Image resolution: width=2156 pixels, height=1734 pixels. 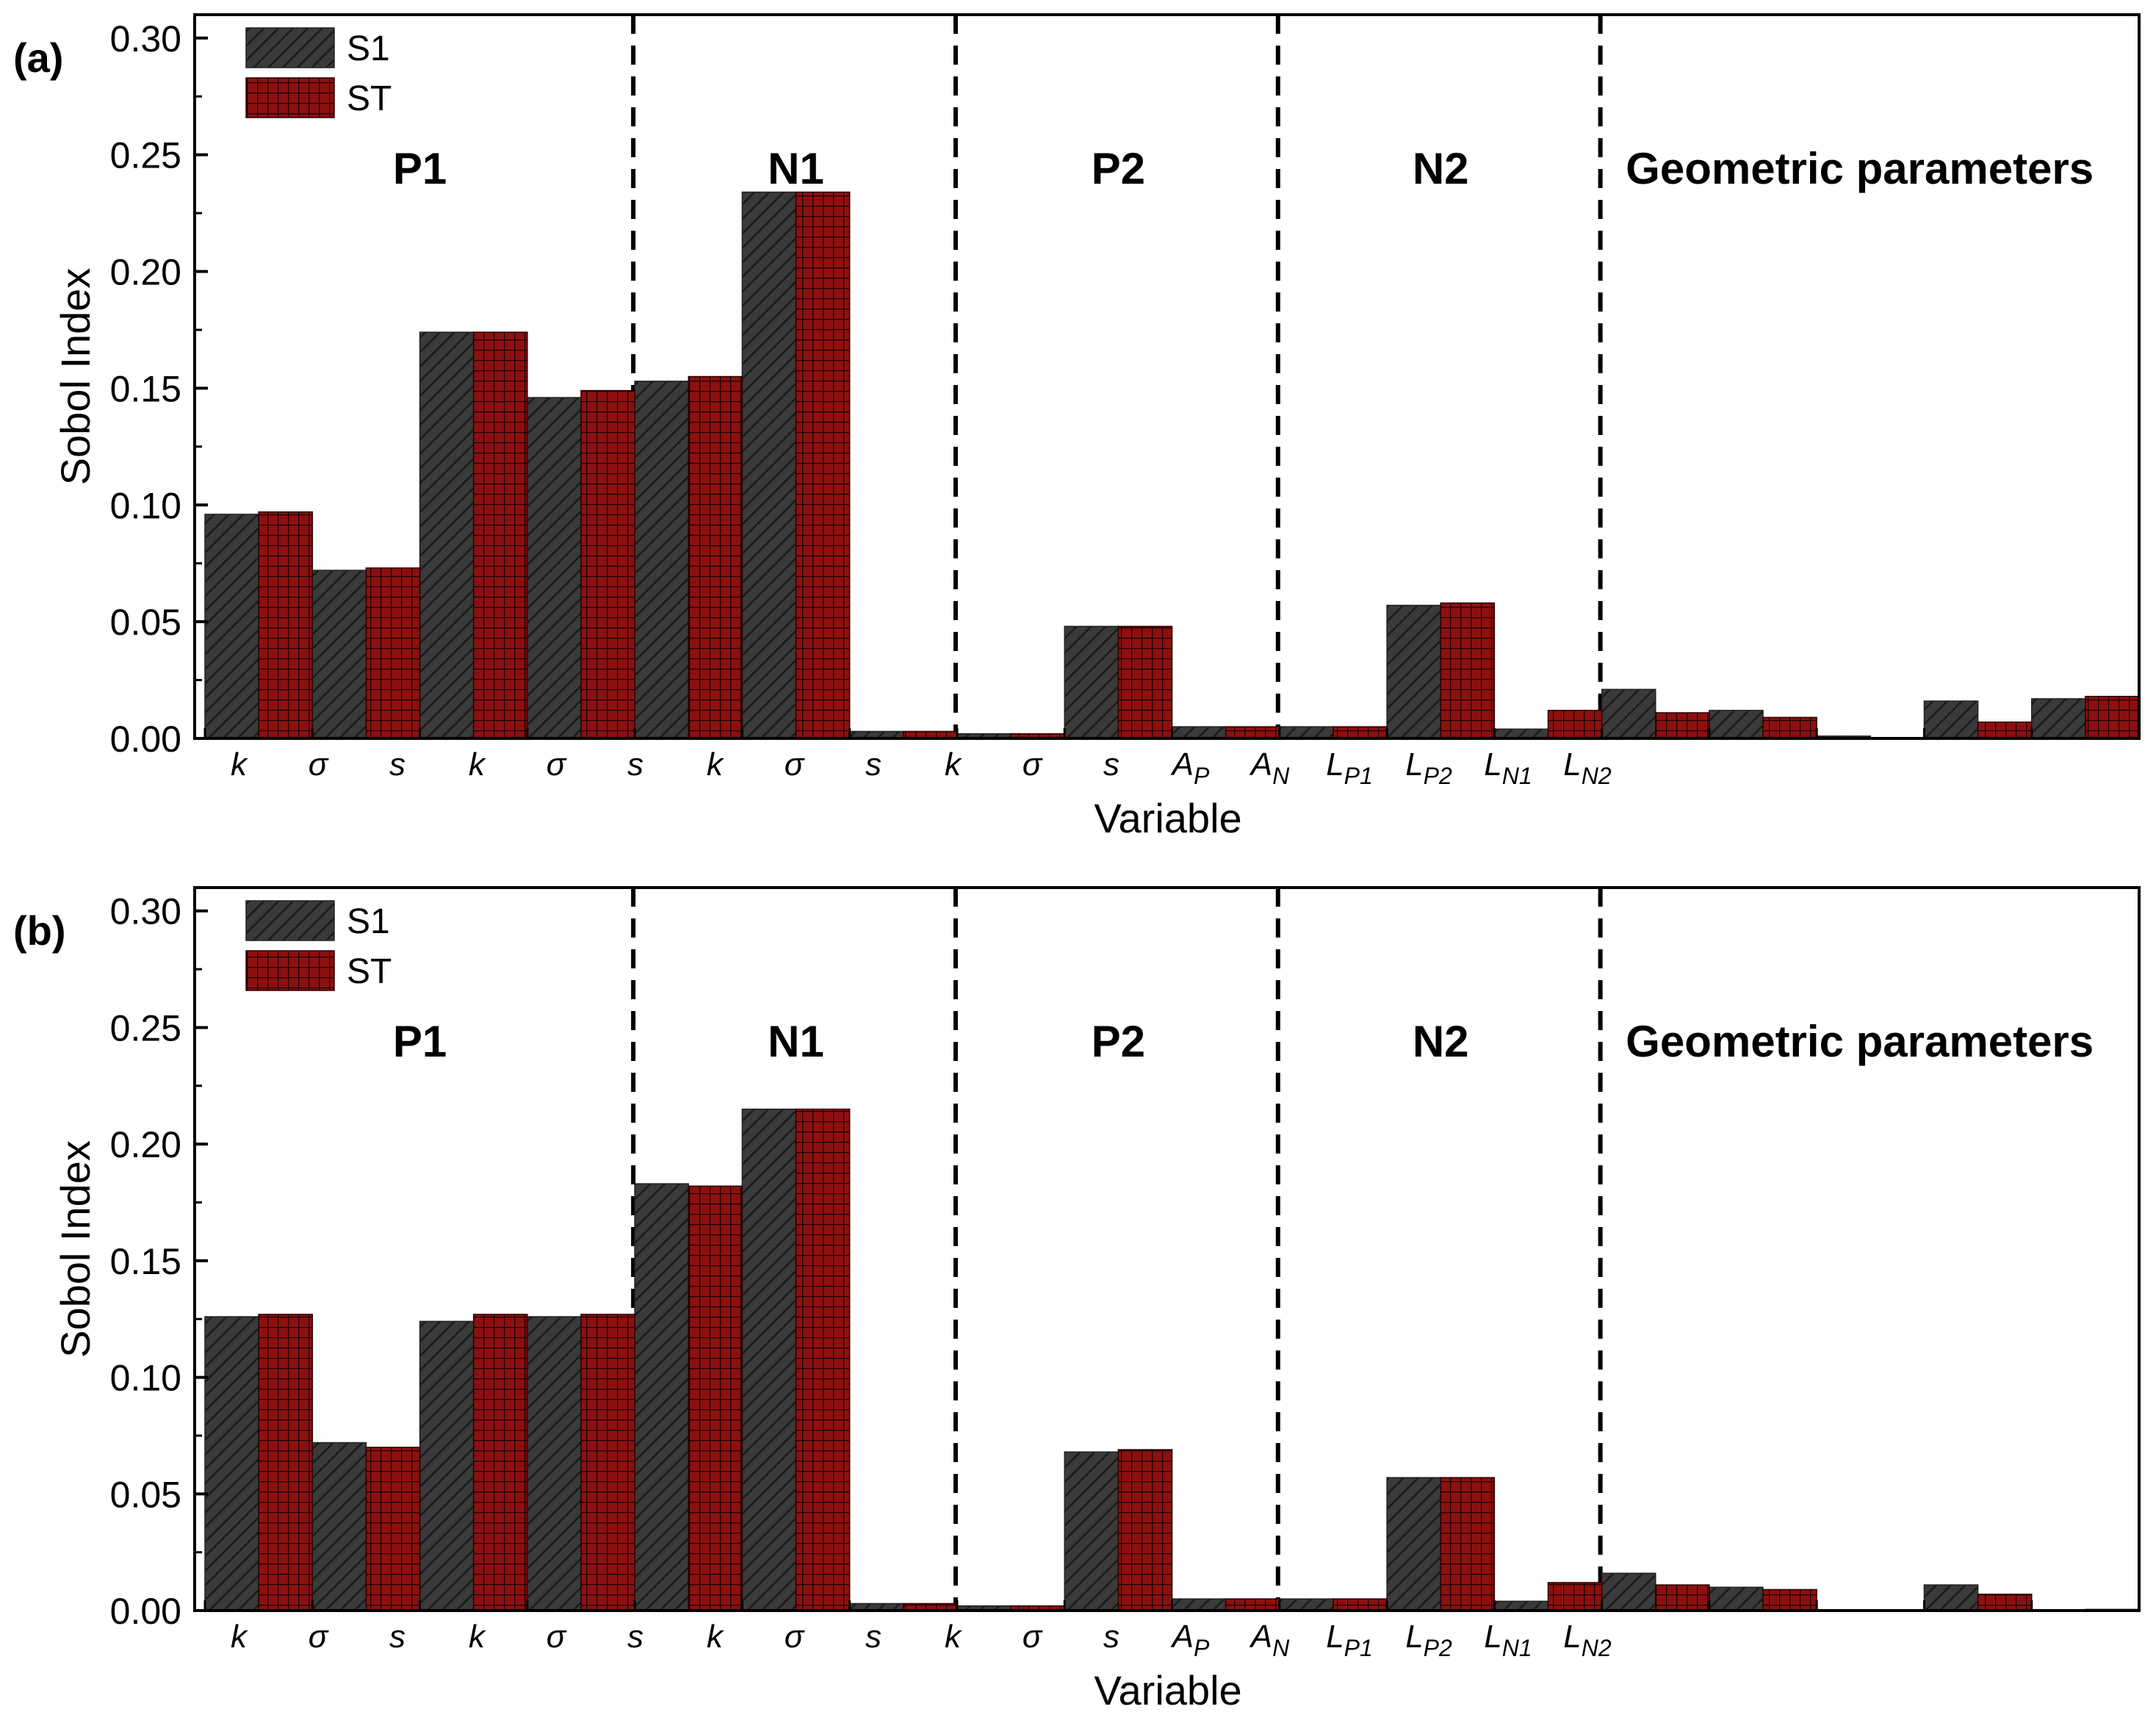 What do you see at coordinates (145, 272) in the screenshot?
I see `y-tick-label: 0.20` at bounding box center [145, 272].